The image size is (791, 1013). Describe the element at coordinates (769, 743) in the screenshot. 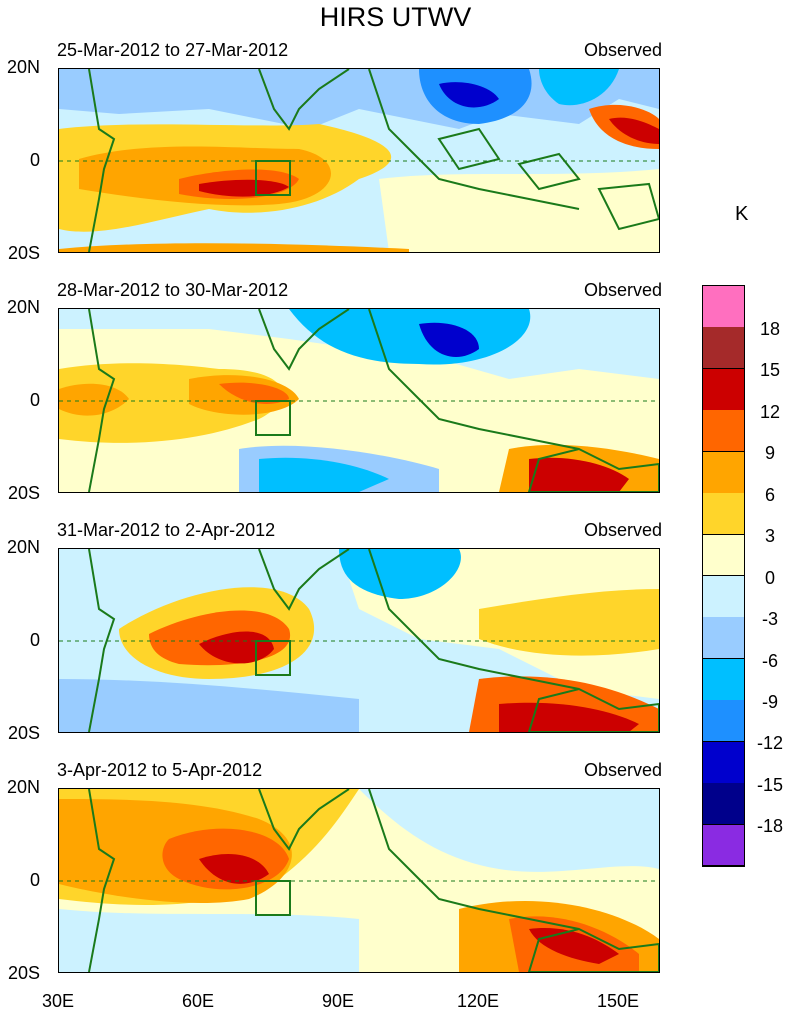

I see `colorbar-label: -12` at that location.